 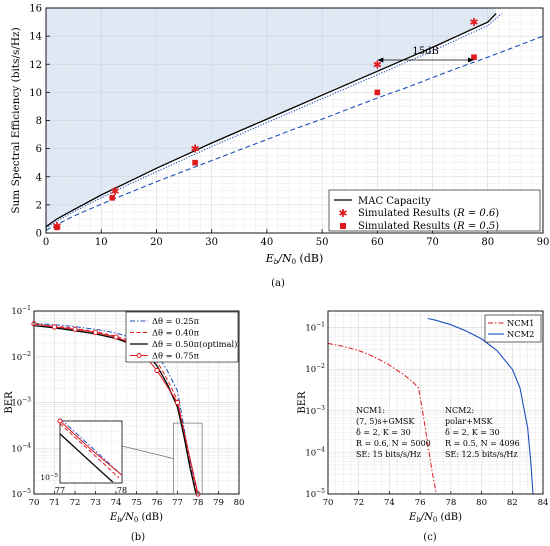 What do you see at coordinates (138, 537) in the screenshot?
I see `panel-label-b: (b)` at bounding box center [138, 537].